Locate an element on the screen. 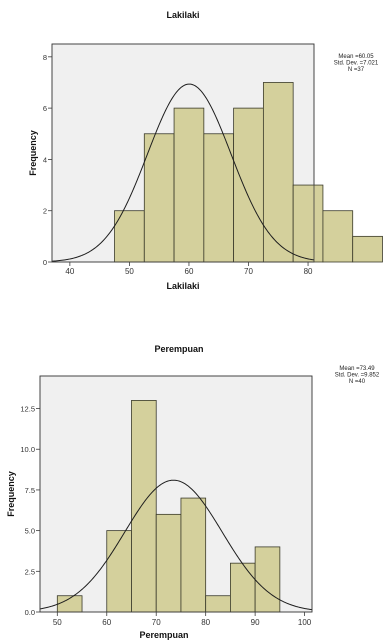 This screenshot has width=388, height=644. y-tick-label: 0 is located at coordinates (45, 262).